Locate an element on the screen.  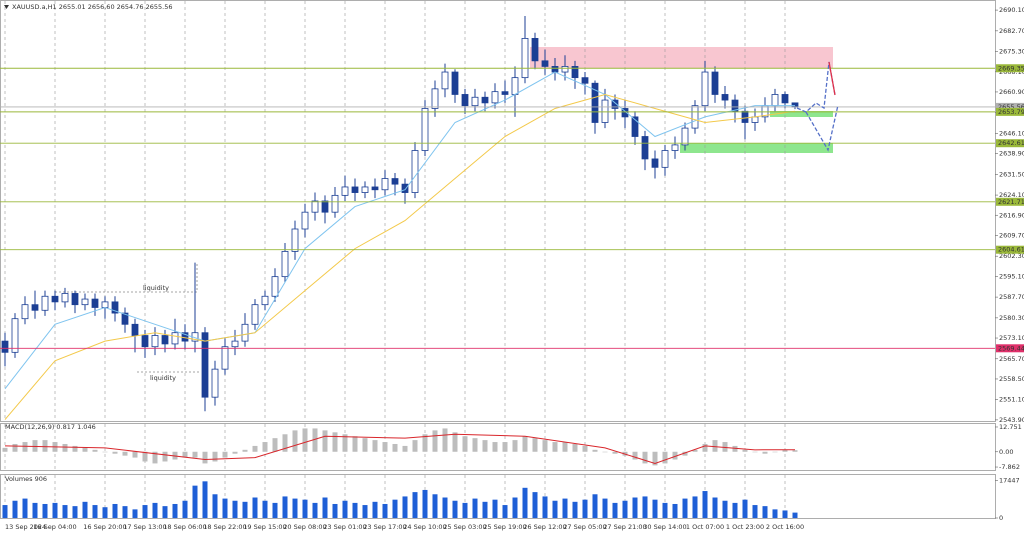
x-tick-label: 20 Sep 08:00 is located at coordinates (304, 527).